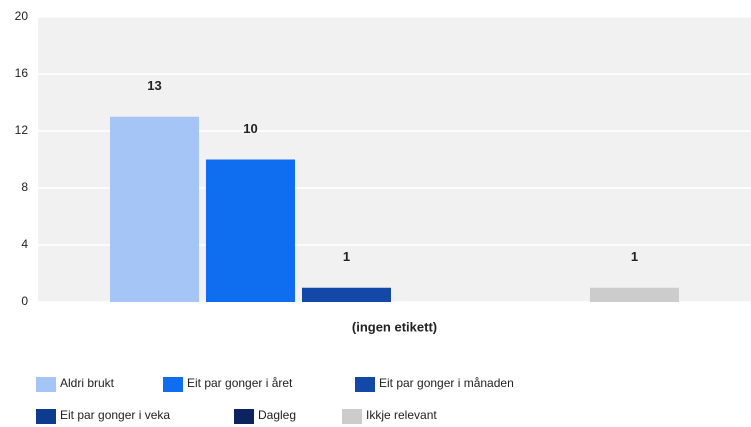 The image size is (751, 427). Describe the element at coordinates (240, 383) in the screenshot. I see `legend-label: Eit par gonger i året` at that location.